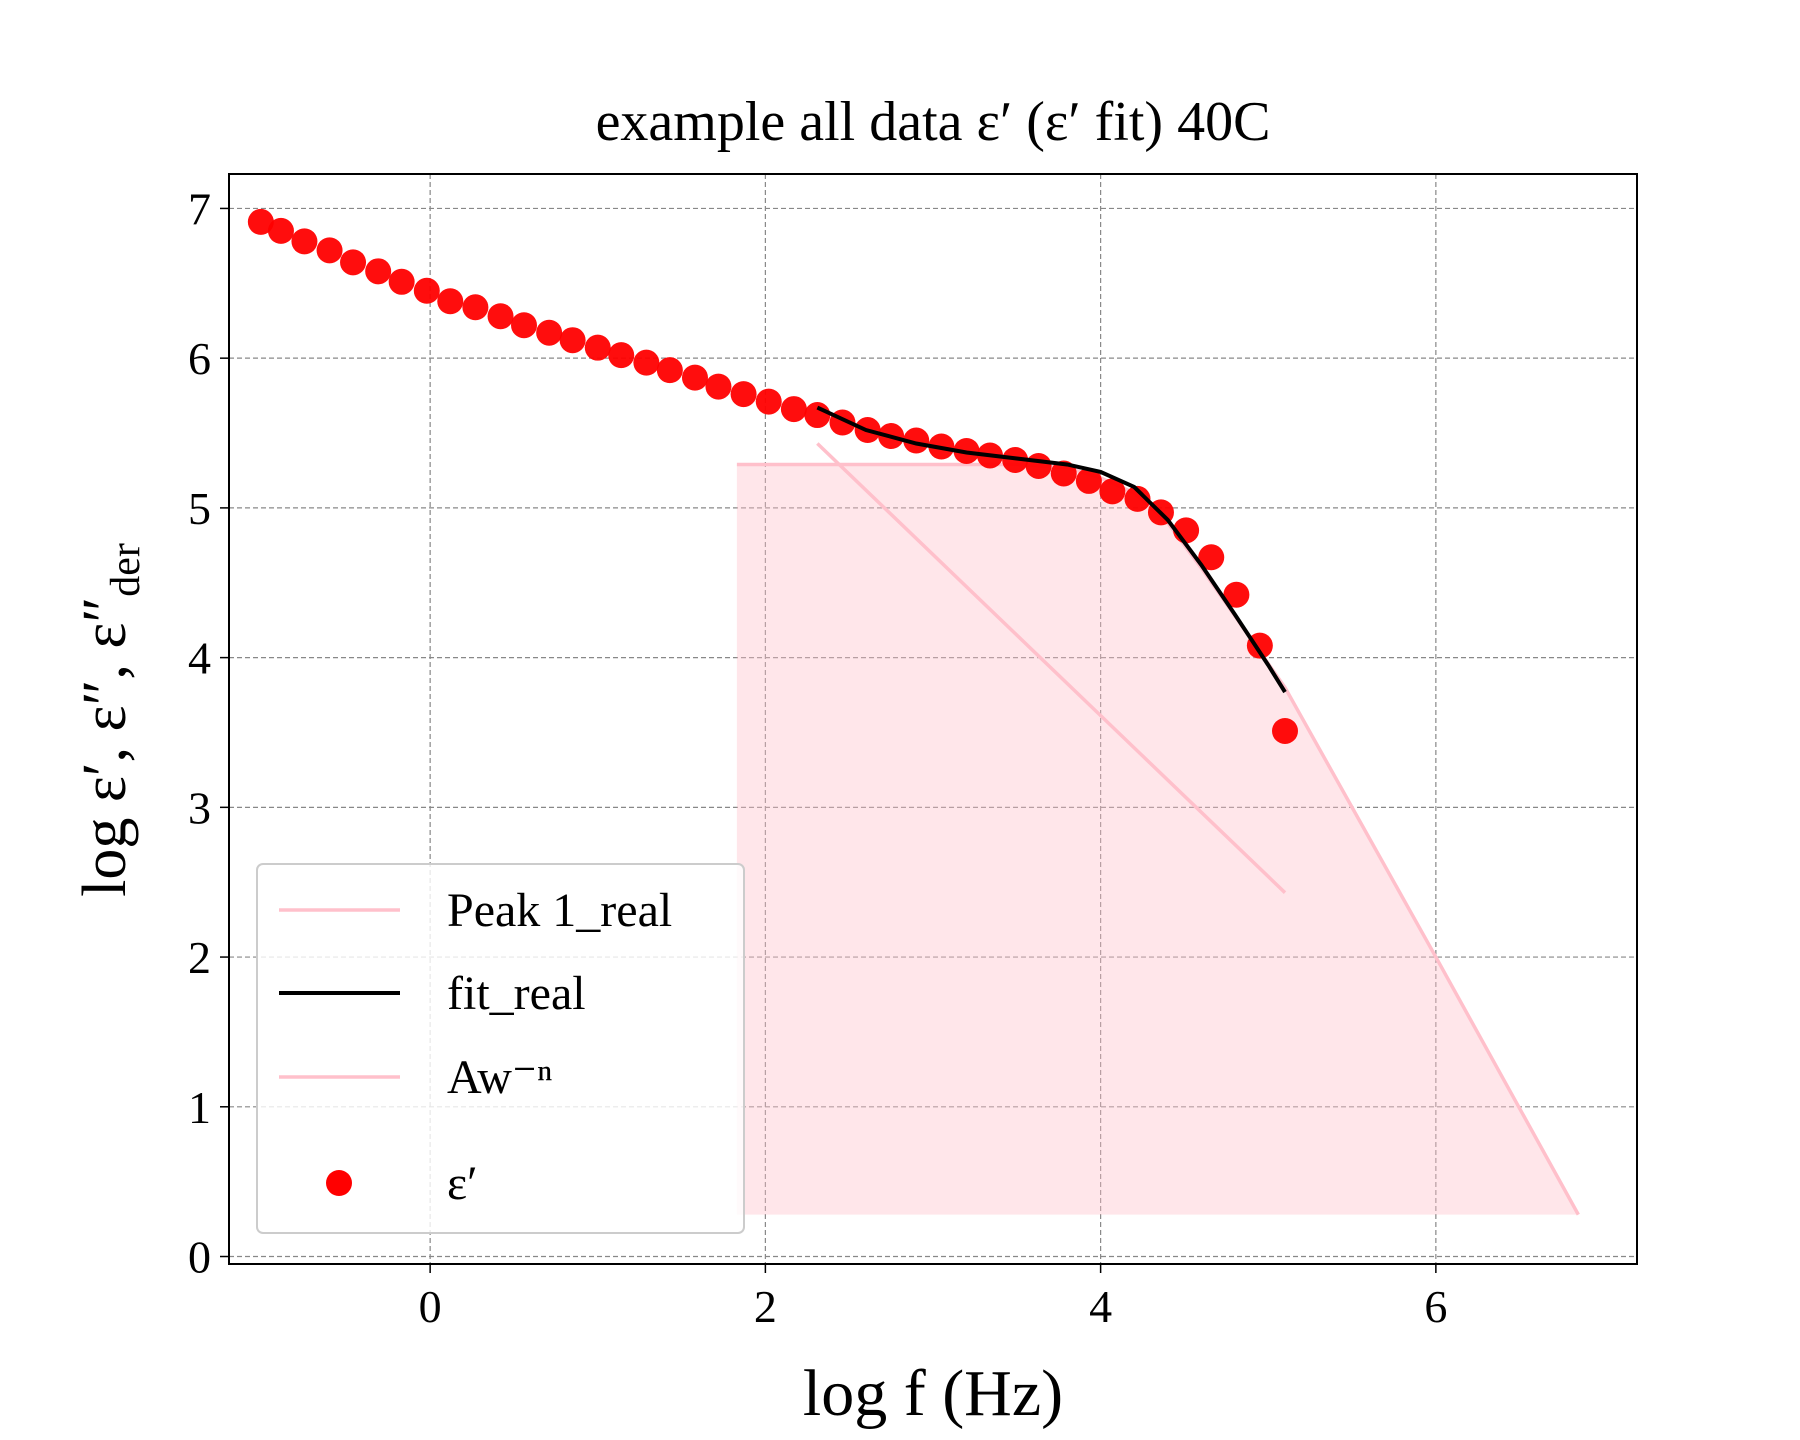 The image size is (1800, 1440). I want to click on legend-label: fit_real, so click(516, 993).